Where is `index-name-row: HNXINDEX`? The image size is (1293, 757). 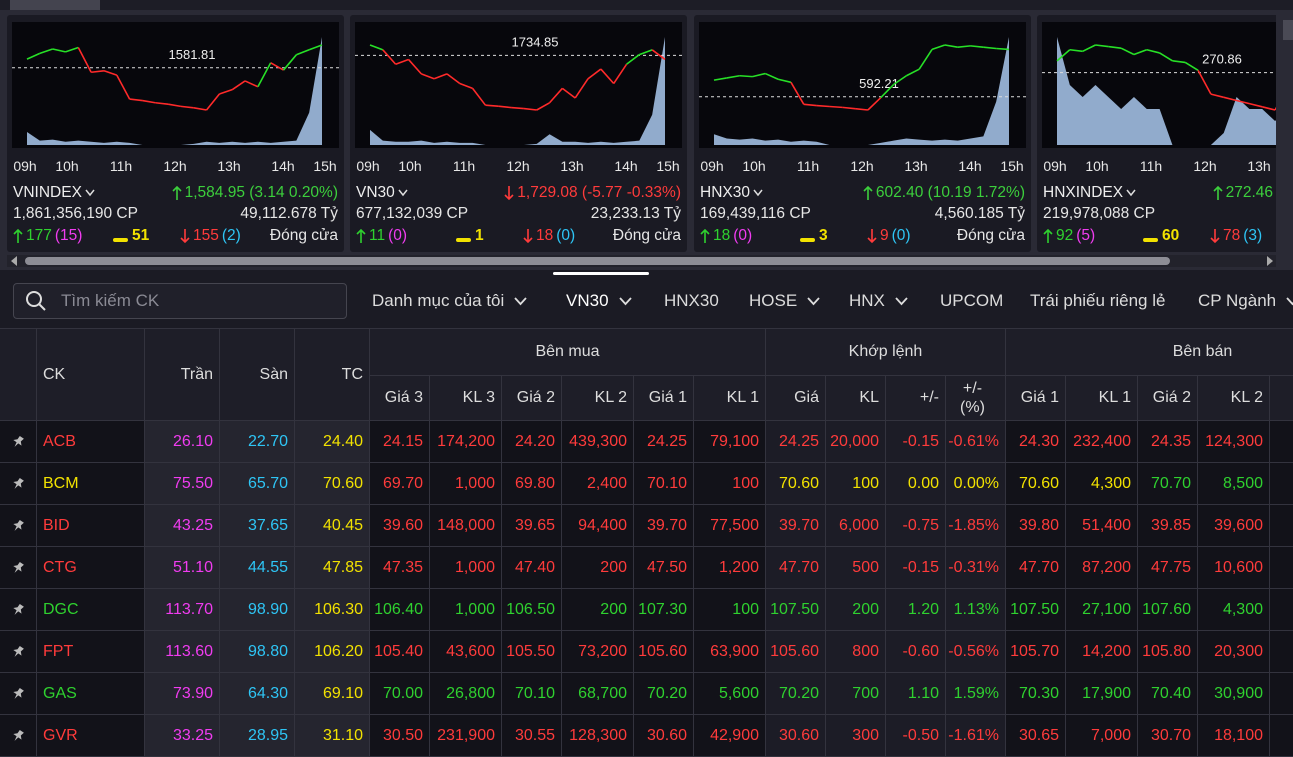 index-name-row: HNXINDEX is located at coordinates (1089, 193).